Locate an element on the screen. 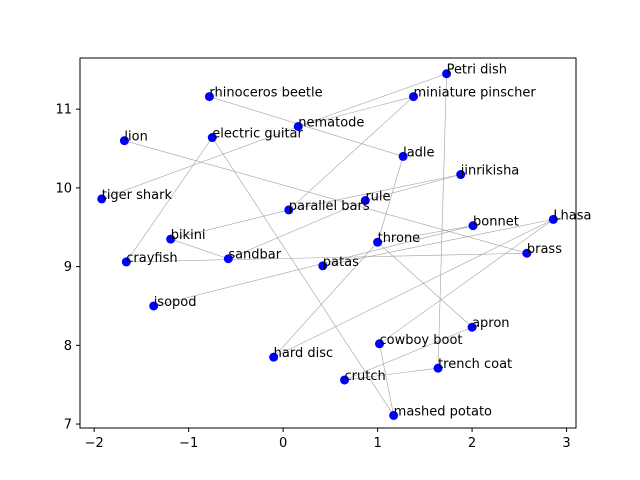 Image resolution: width=640 pixels, height=480 pixels. edge-rule-to-sandbar is located at coordinates (297, 230).